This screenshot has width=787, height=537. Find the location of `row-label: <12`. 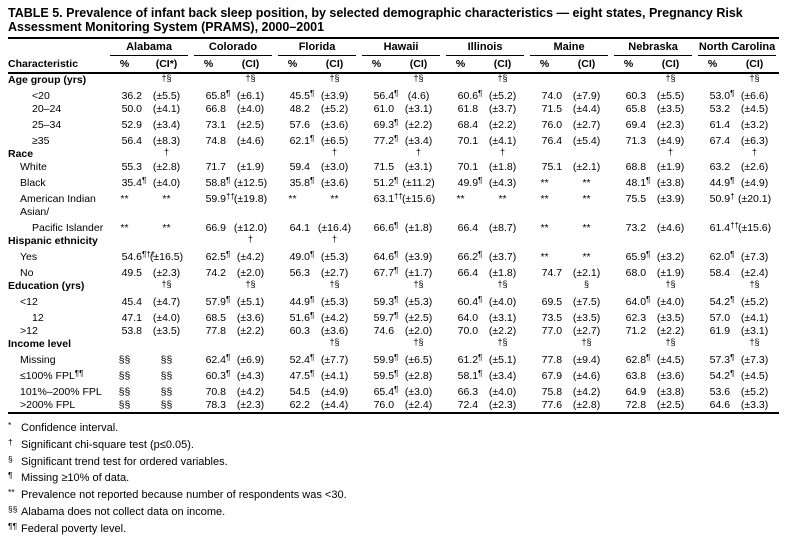

row-label: <12 is located at coordinates (29, 302).